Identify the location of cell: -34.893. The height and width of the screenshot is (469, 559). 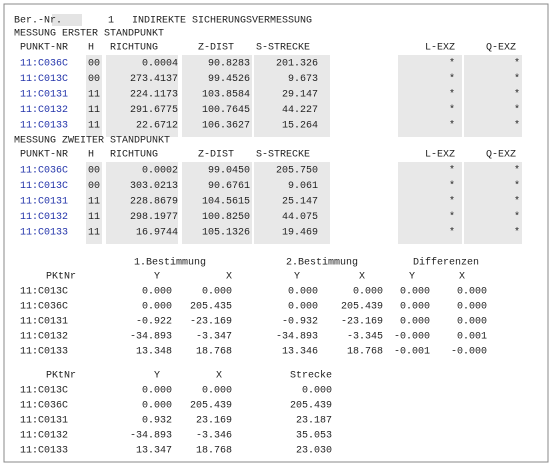
(151, 436).